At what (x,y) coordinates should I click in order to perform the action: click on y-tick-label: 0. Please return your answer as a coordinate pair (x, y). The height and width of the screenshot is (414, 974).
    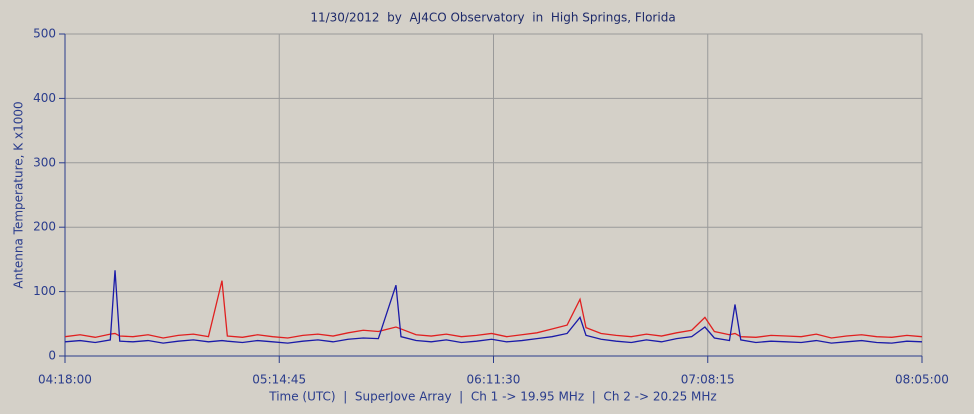
    Looking at the image, I should click on (52, 356).